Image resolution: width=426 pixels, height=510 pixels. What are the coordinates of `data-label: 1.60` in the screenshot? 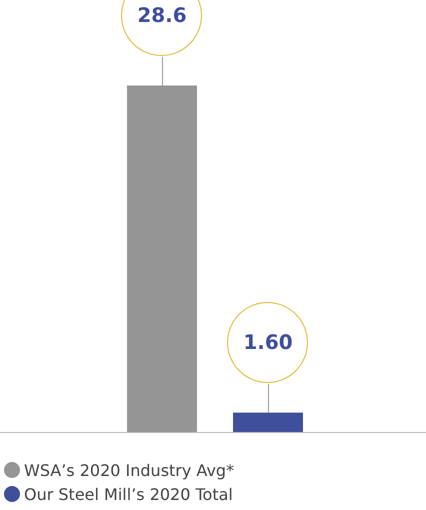 It's located at (268, 342).